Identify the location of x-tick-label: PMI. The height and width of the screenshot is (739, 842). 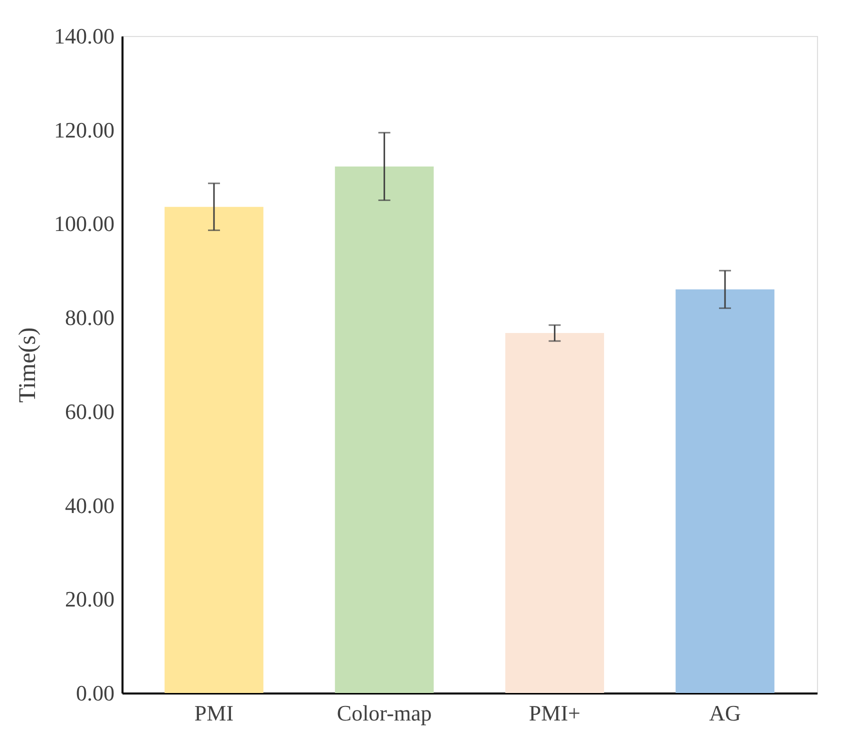
(214, 713).